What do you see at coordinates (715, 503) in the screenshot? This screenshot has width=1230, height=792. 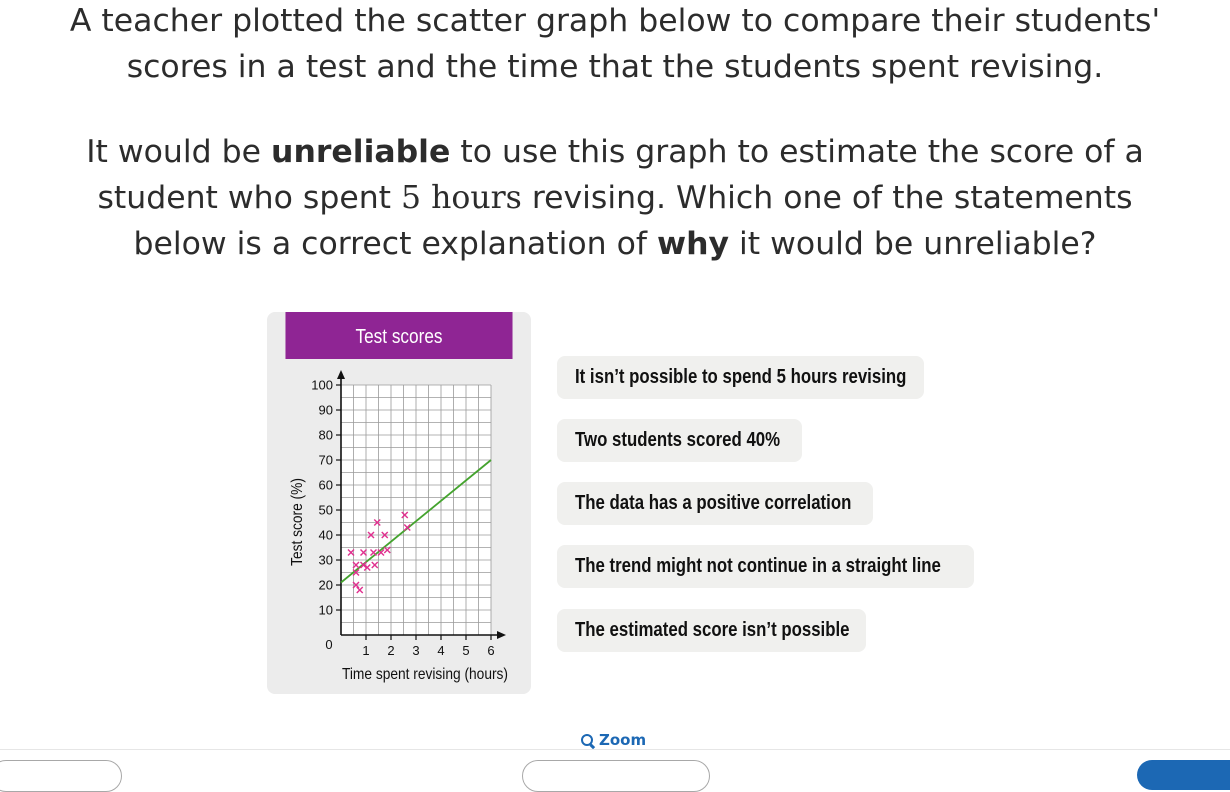 I see `option-positive-correlation: The data has a positive correlation` at bounding box center [715, 503].